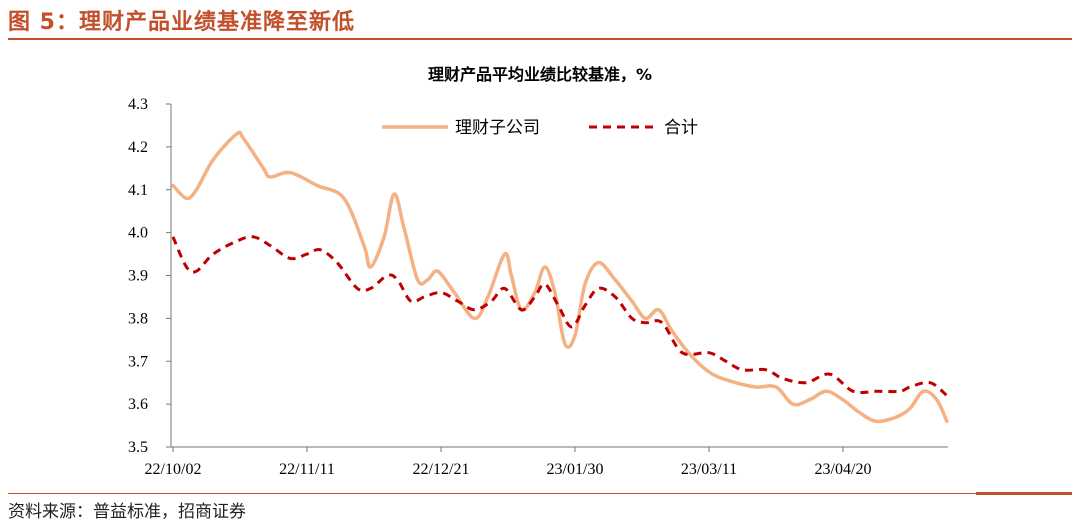 Image resolution: width=1080 pixels, height=524 pixels. What do you see at coordinates (138, 190) in the screenshot?
I see `y-tick-label: 4.1` at bounding box center [138, 190].